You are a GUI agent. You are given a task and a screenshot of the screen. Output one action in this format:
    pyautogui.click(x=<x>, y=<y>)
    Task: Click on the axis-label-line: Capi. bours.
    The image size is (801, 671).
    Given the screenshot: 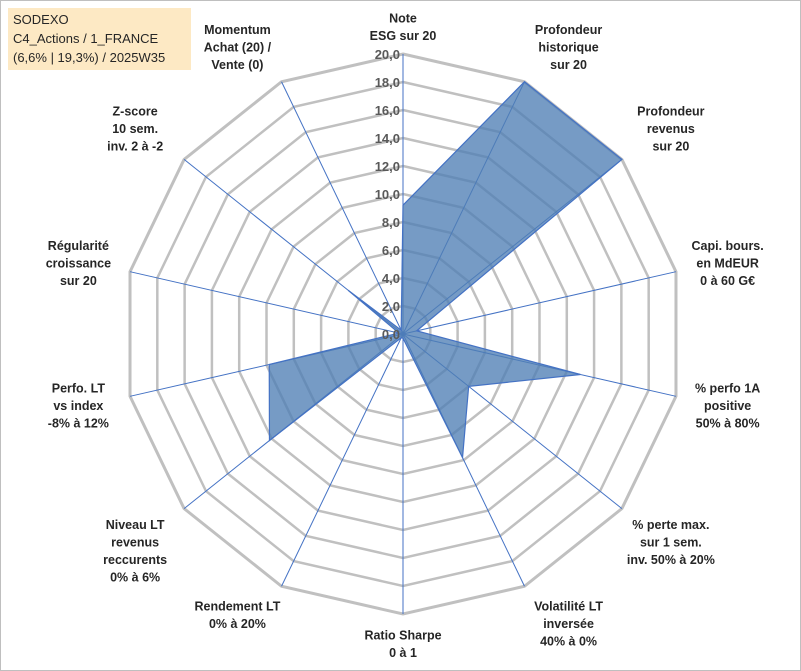 What is the action you would take?
    pyautogui.click(x=728, y=246)
    